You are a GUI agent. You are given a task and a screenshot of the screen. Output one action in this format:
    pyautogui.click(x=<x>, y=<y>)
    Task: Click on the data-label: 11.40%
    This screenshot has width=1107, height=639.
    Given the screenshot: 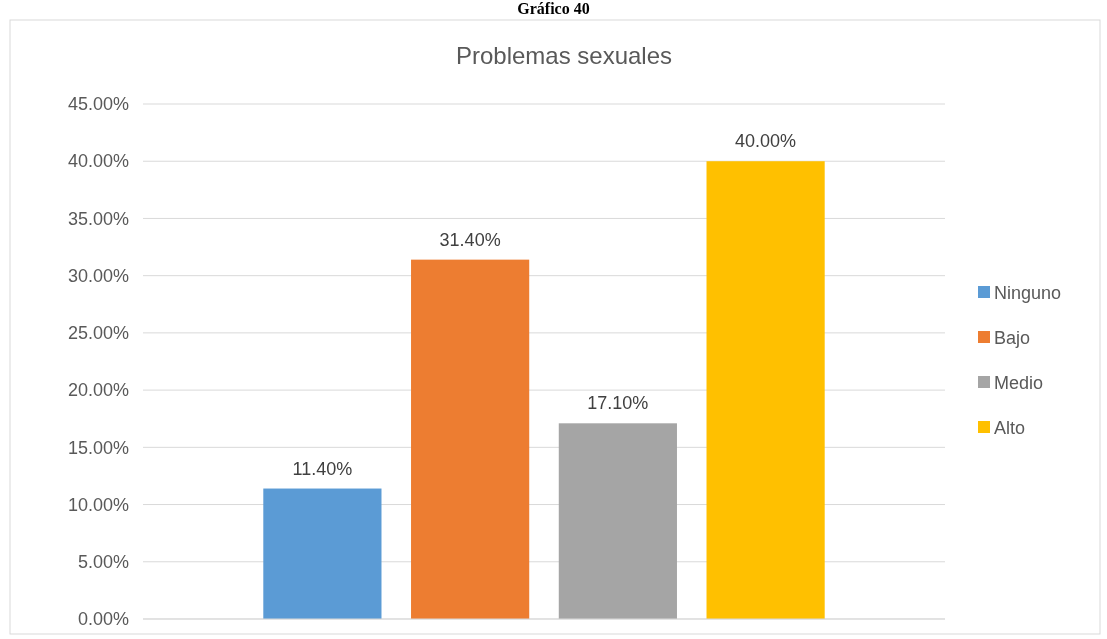 What is the action you would take?
    pyautogui.click(x=322, y=468)
    